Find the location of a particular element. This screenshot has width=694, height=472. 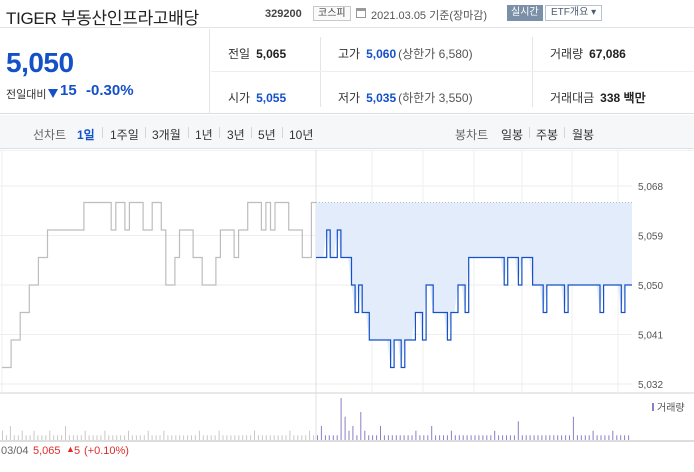

tab-1day: 1일 is located at coordinates (86, 135).